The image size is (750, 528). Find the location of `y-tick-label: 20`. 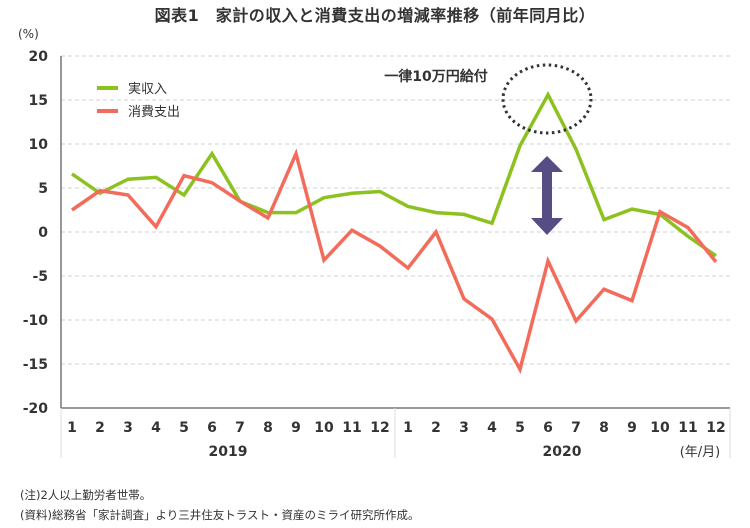

y-tick-label: 20 is located at coordinates (39, 57).